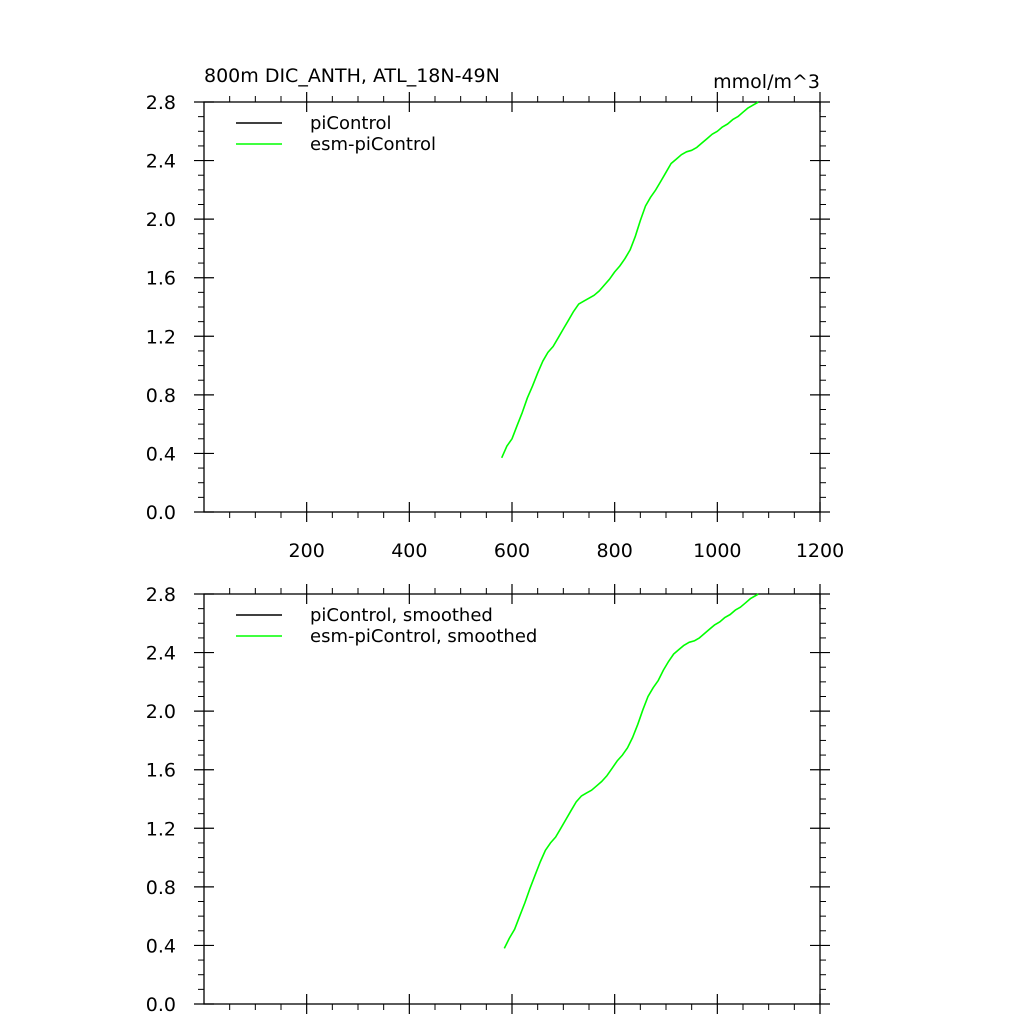 The height and width of the screenshot is (1024, 1024). I want to click on series-line-esm-picontrol, so click(629, 280).